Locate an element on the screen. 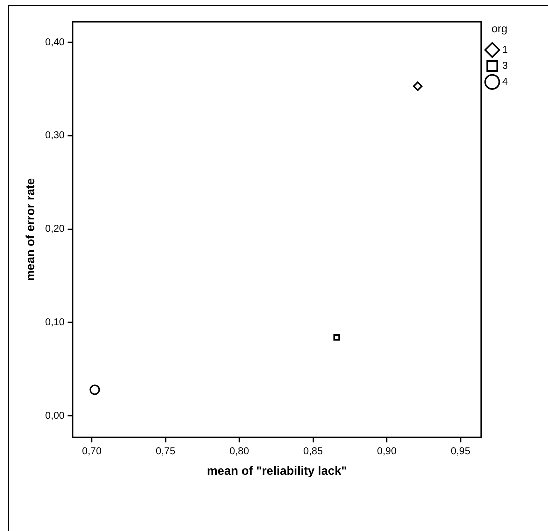 Image resolution: width=548 pixels, height=531 pixels. y-tick-label: 0,00 is located at coordinates (55, 416).